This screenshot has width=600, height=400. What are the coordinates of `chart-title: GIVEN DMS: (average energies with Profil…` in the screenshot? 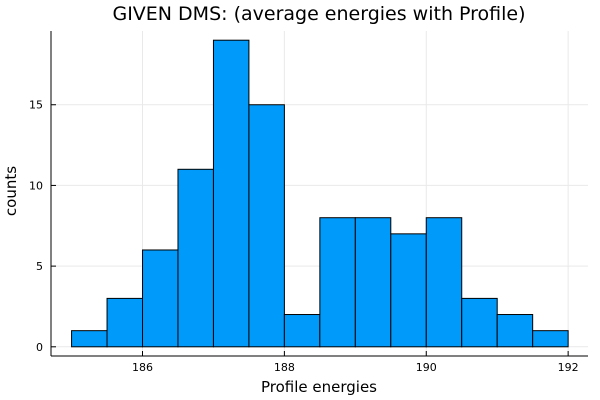 It's located at (318, 14).